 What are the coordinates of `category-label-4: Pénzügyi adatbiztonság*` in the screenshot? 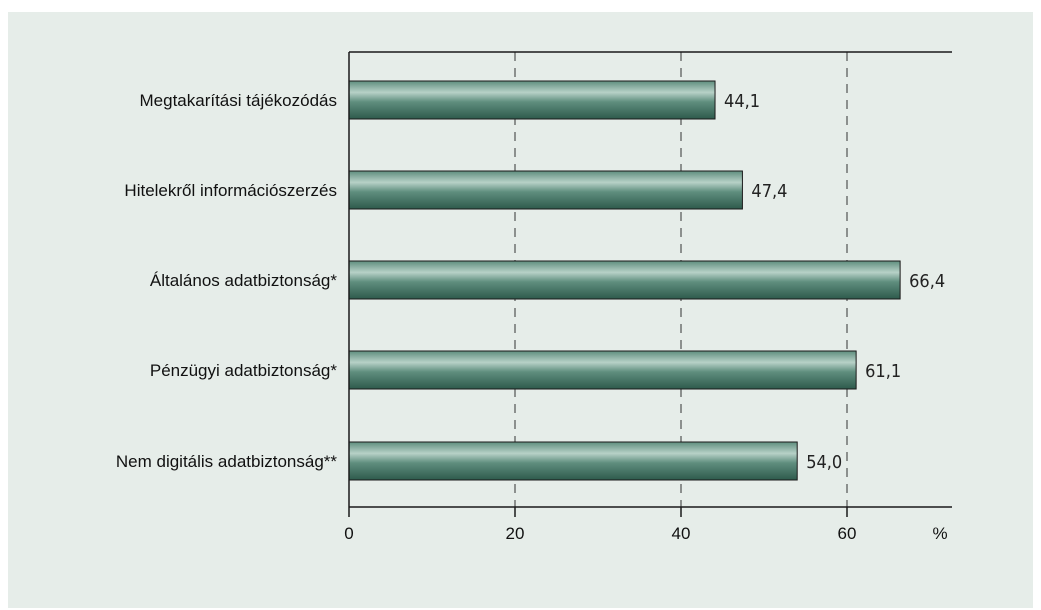 It's located at (244, 370).